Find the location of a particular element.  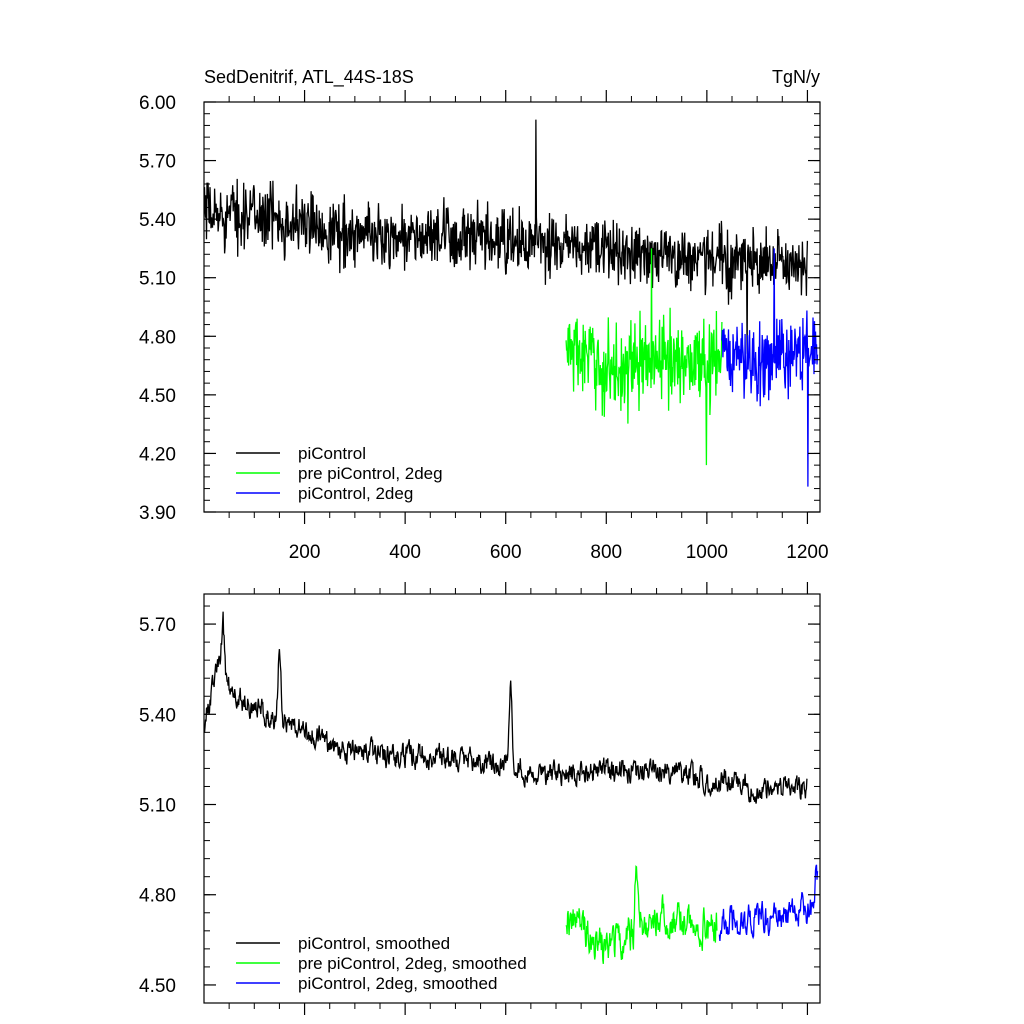

x-tick-label: 400 is located at coordinates (405, 552).